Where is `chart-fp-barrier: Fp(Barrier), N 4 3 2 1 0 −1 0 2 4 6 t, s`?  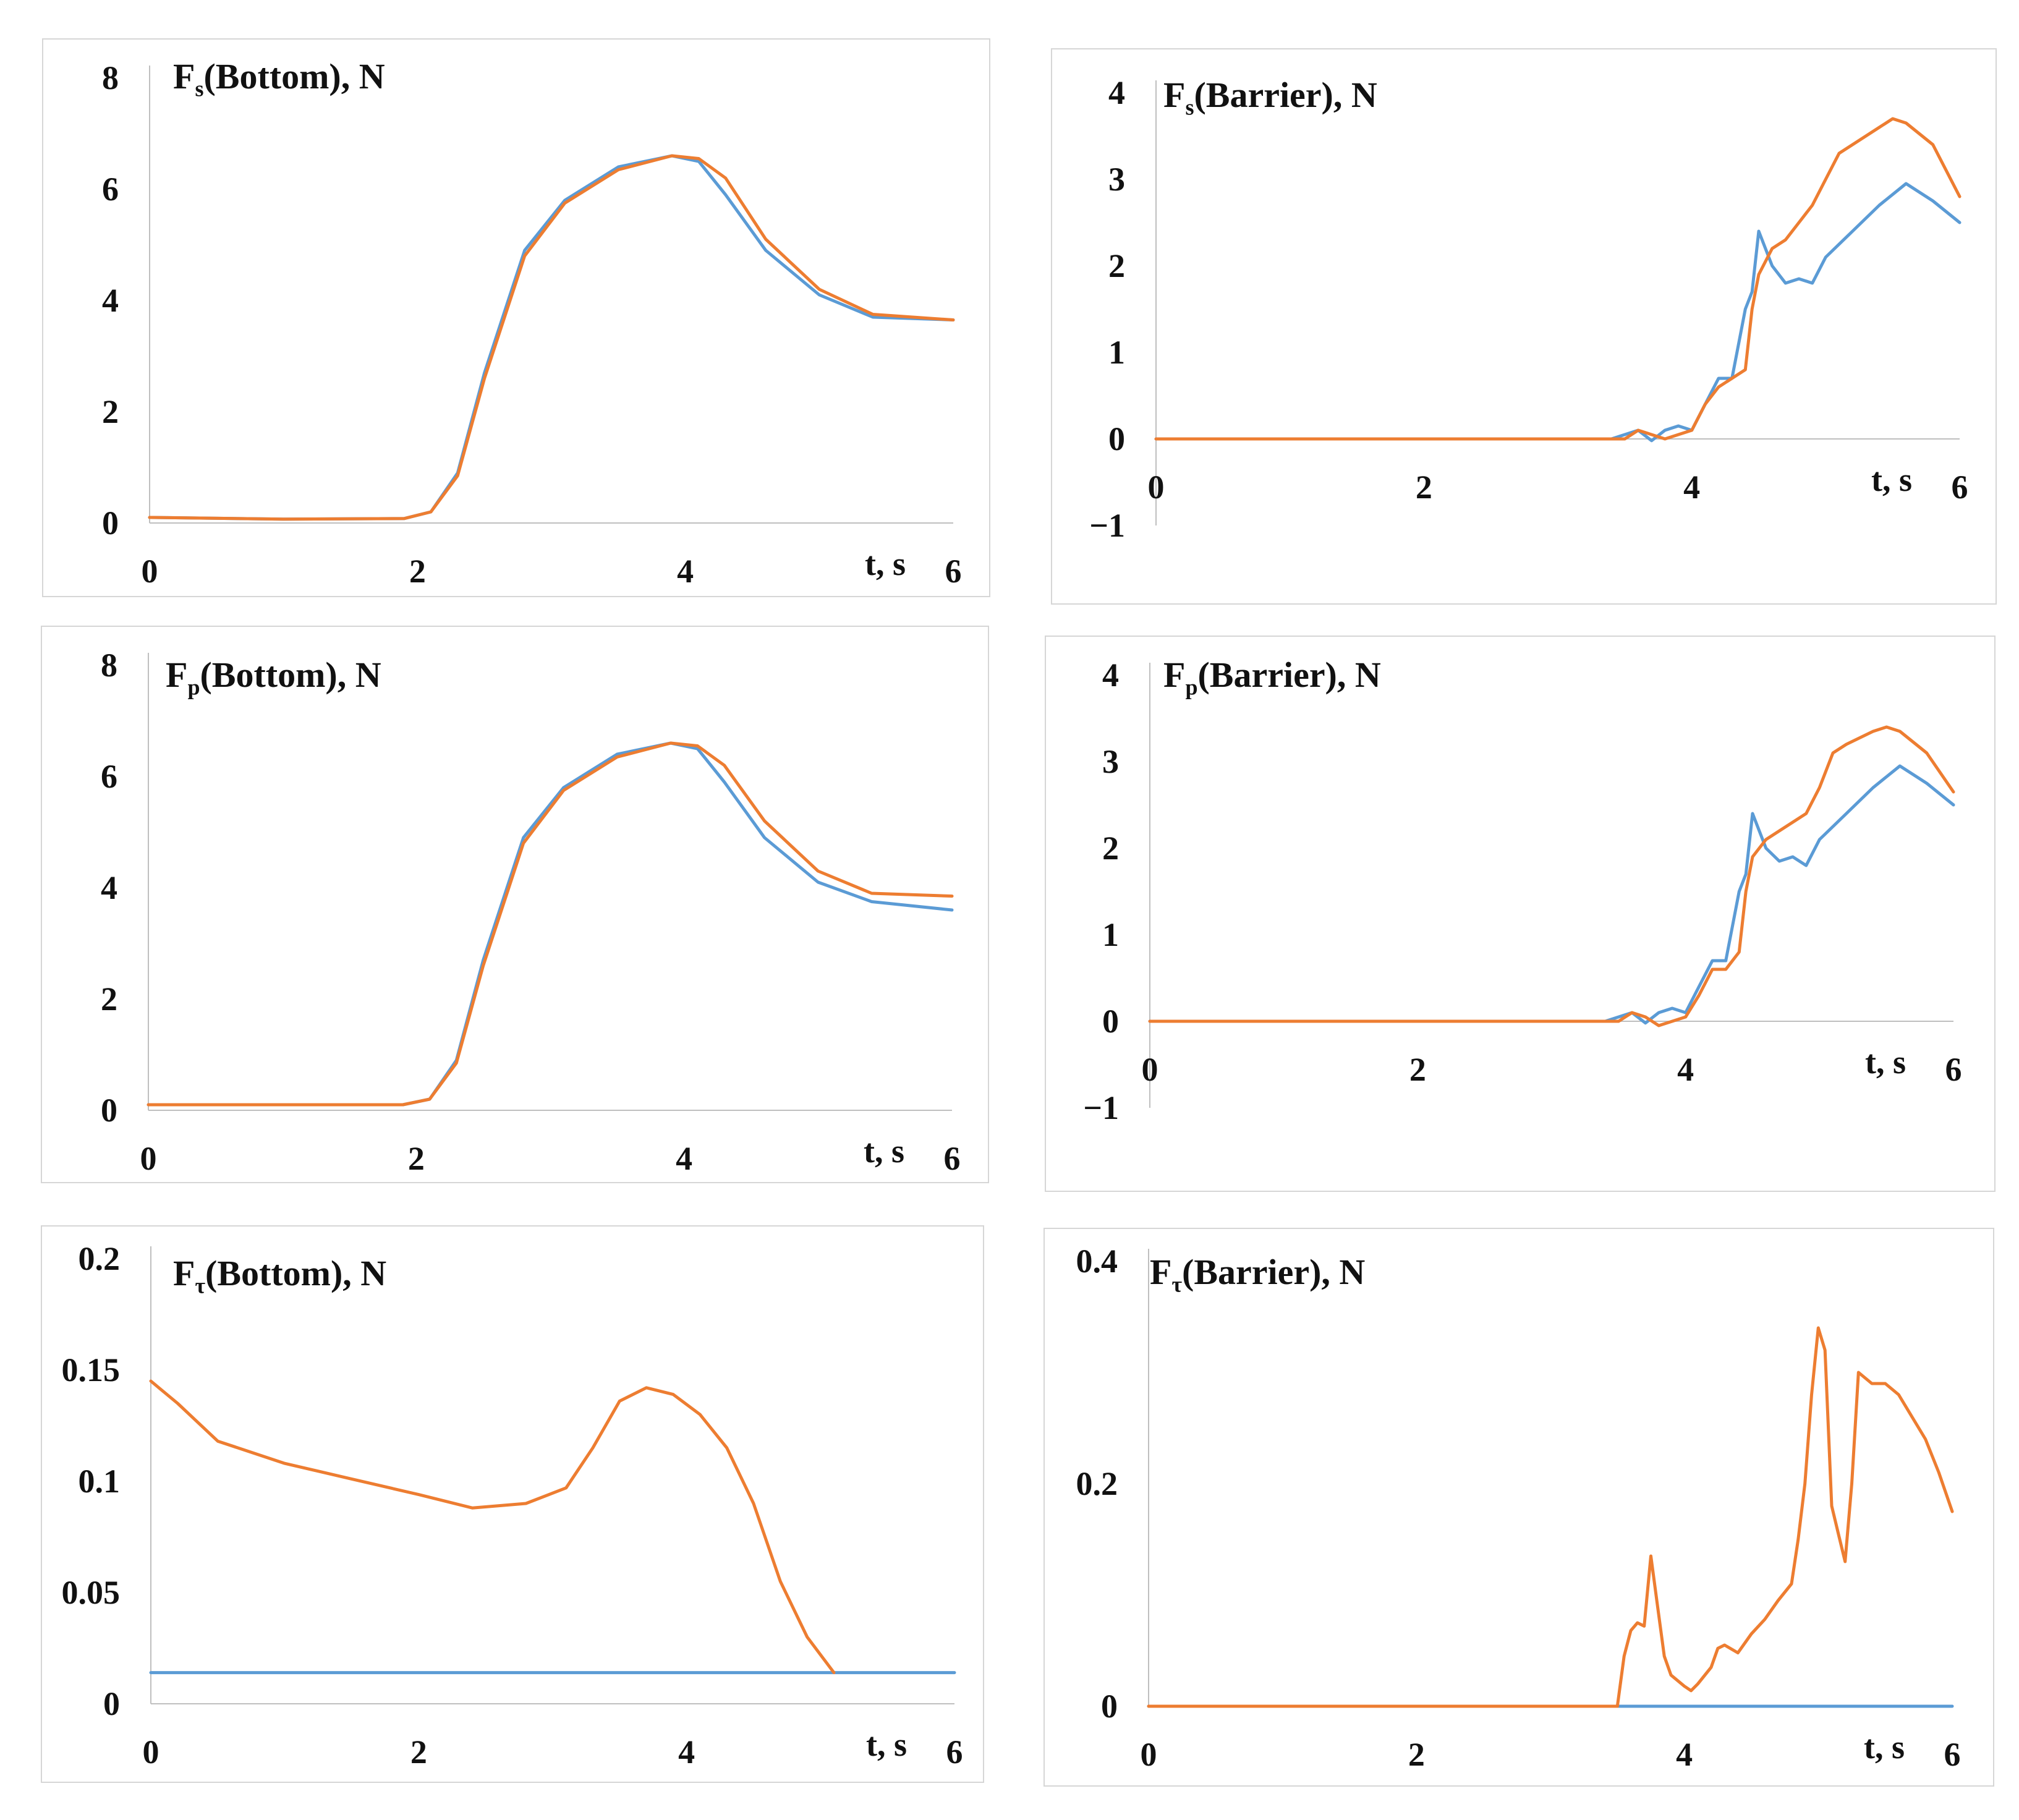 chart-fp-barrier: Fp(Barrier), N 4 3 2 1 0 −1 0 2 4 6 t, s is located at coordinates (1520, 914).